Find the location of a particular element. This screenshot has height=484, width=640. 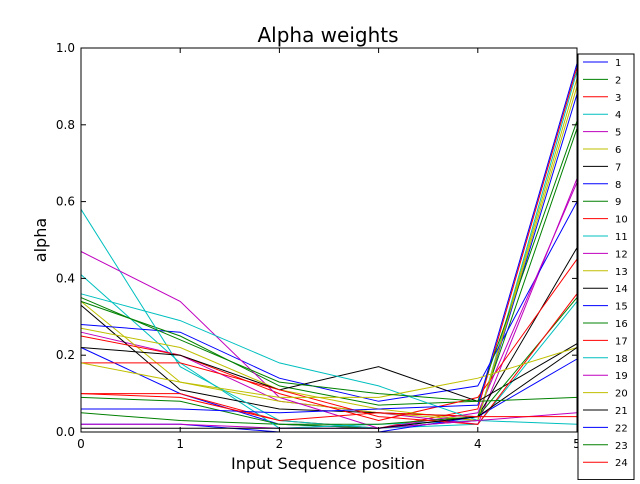

legend-label-7: 7 is located at coordinates (618, 167).